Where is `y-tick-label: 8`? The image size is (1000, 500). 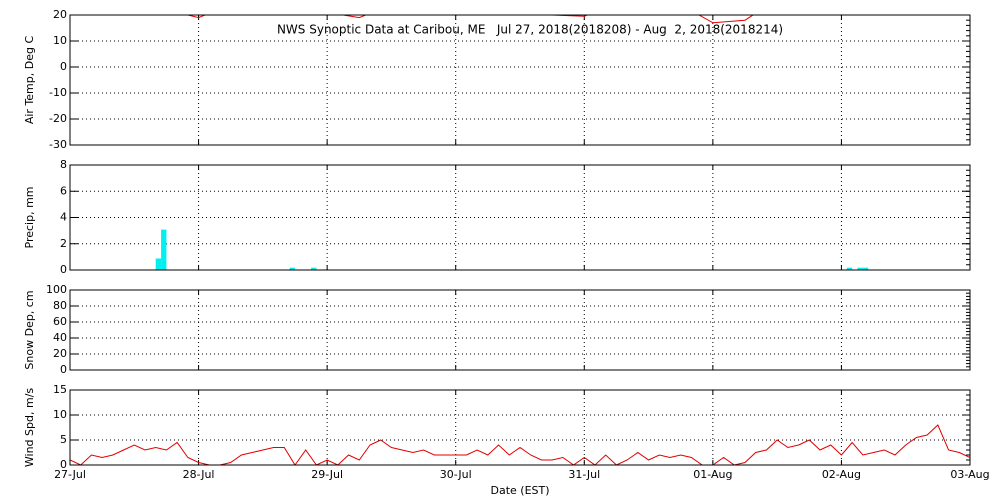 y-tick-label: 8 is located at coordinates (63, 164).